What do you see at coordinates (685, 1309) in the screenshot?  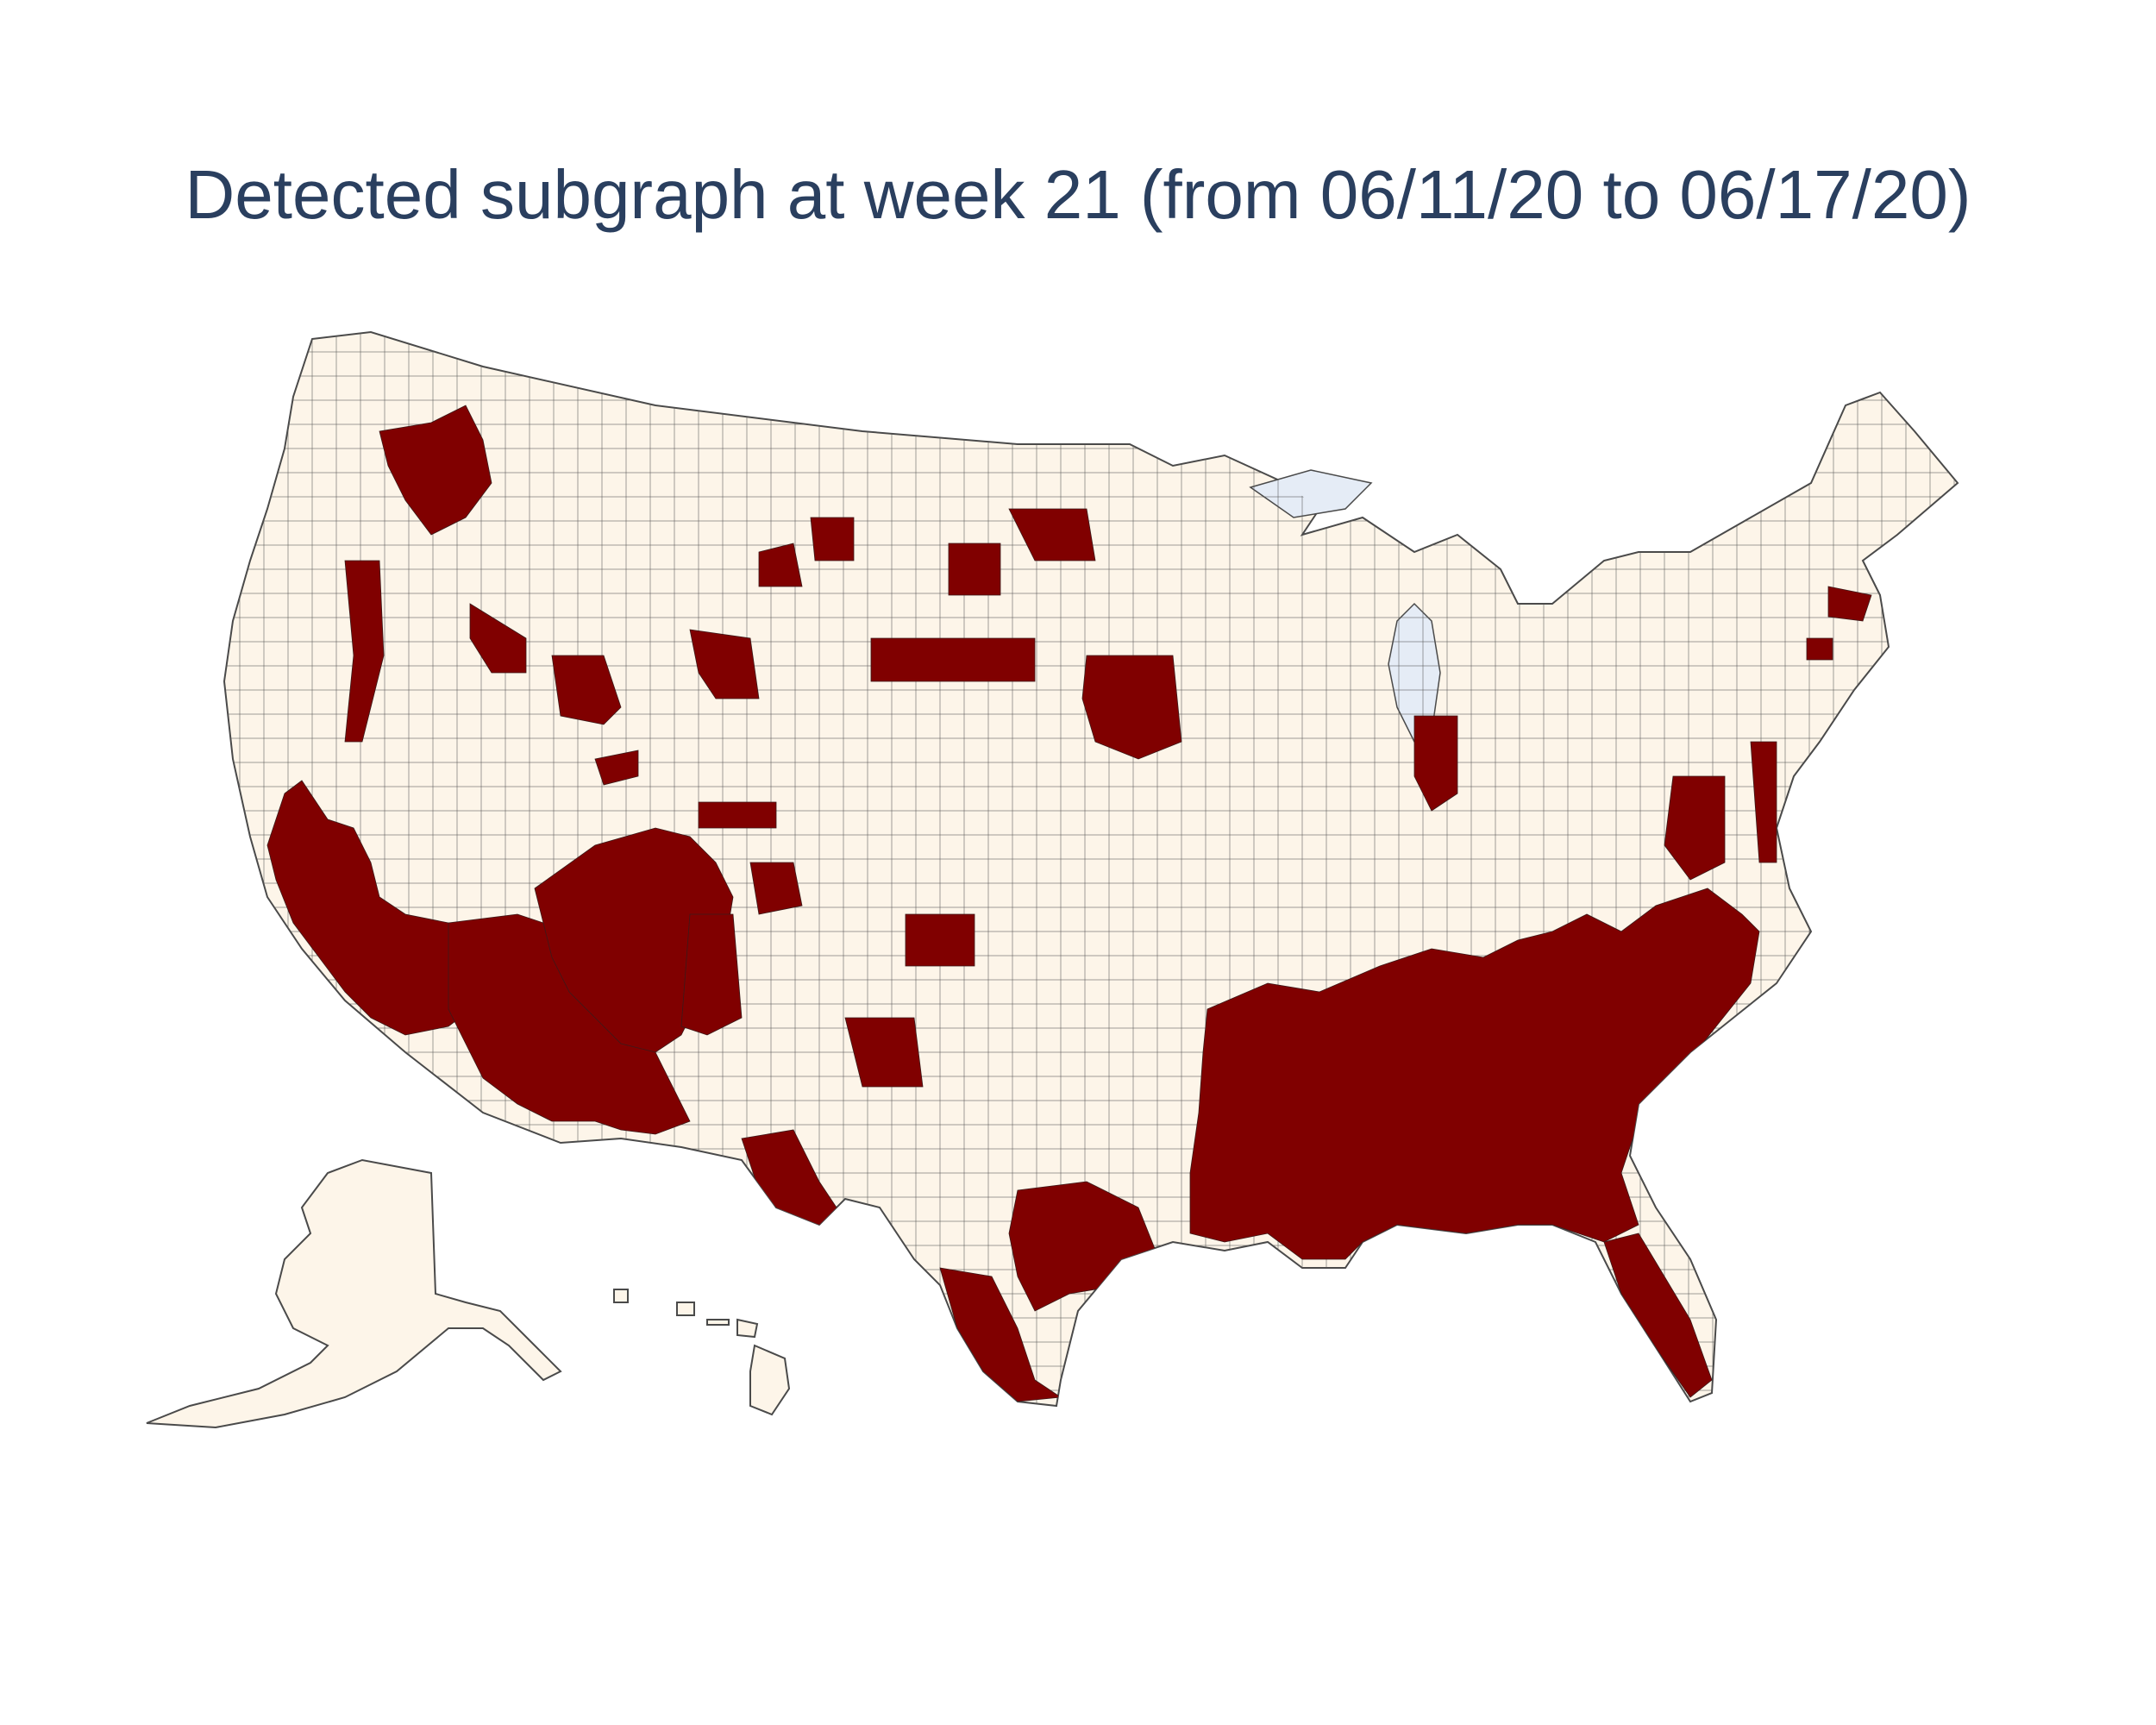 I see `hawaii-oahu` at bounding box center [685, 1309].